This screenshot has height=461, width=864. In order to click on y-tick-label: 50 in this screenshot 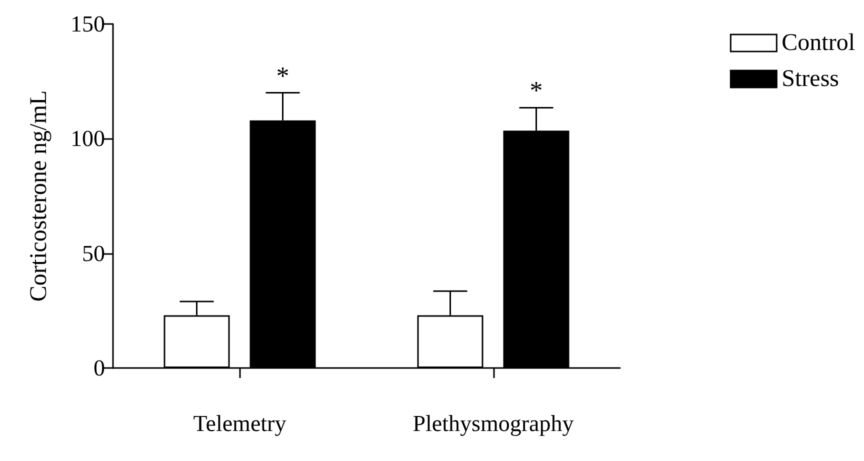, I will do `click(93, 253)`.